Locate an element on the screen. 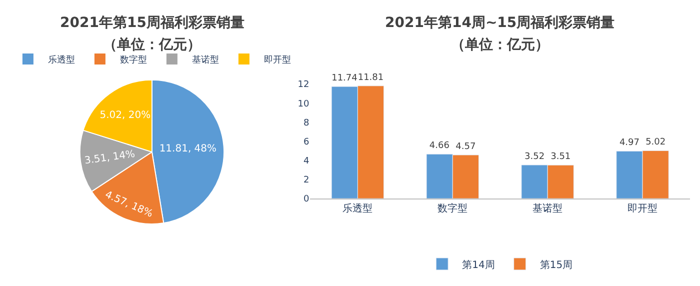 The height and width of the screenshot is (286, 700). data-label: 11.81 is located at coordinates (371, 77).